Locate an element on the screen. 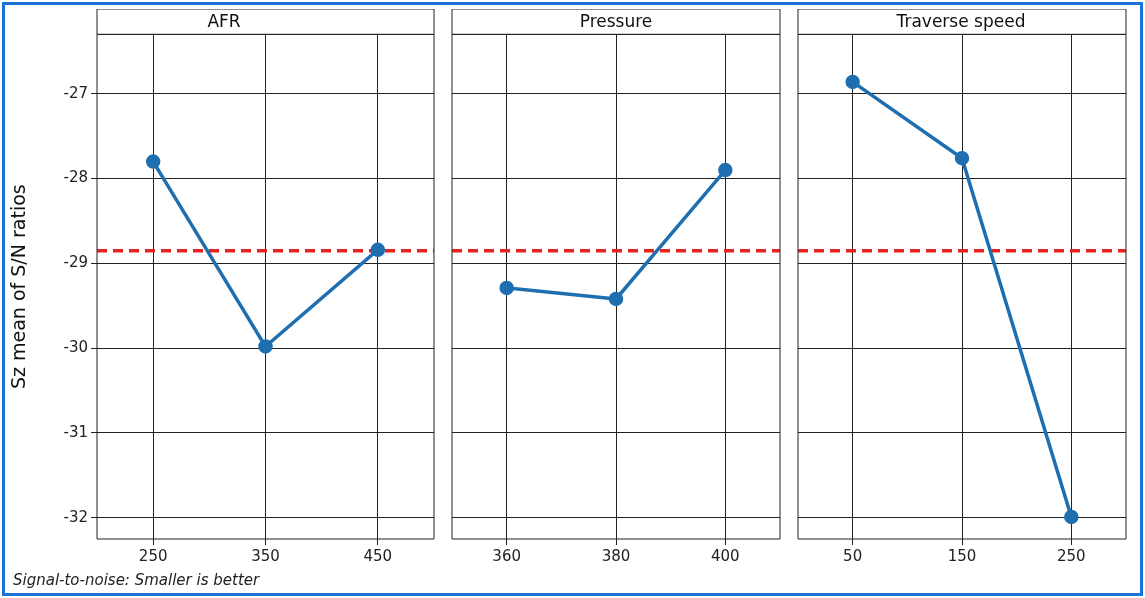 The height and width of the screenshot is (598, 1145). chart-title: AFR is located at coordinates (224, 20).